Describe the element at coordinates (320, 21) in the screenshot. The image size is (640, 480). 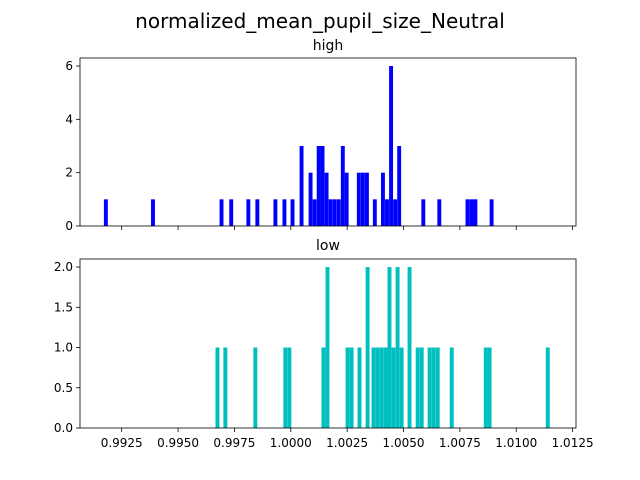
I see `figure-title: normalized_mean_pupil_size_Neutral` at that location.